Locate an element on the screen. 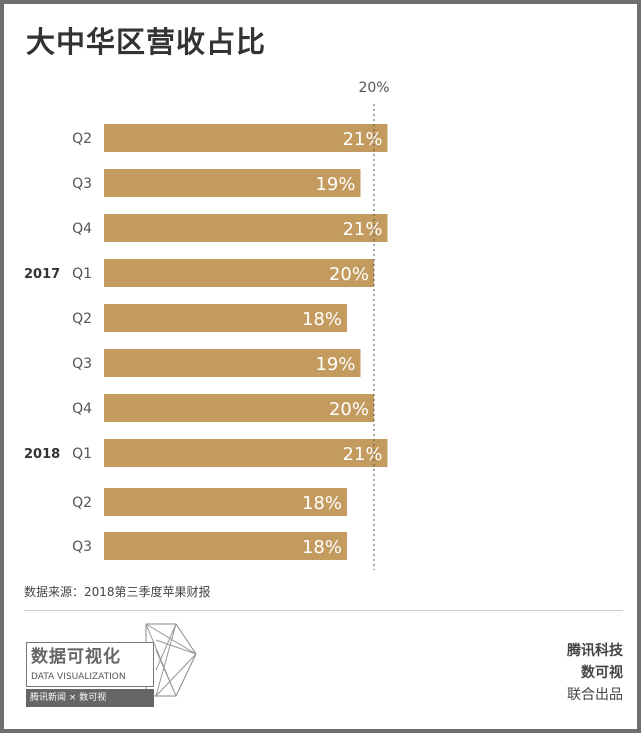  credits: 腾讯科技 数可视 联合出品 is located at coordinates (595, 673).